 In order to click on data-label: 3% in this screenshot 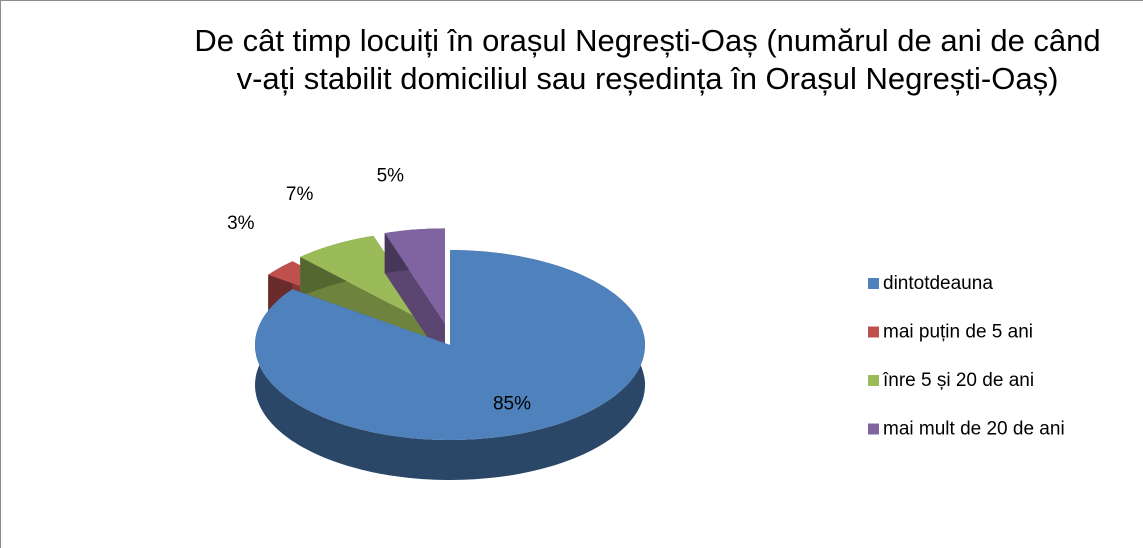, I will do `click(241, 223)`.